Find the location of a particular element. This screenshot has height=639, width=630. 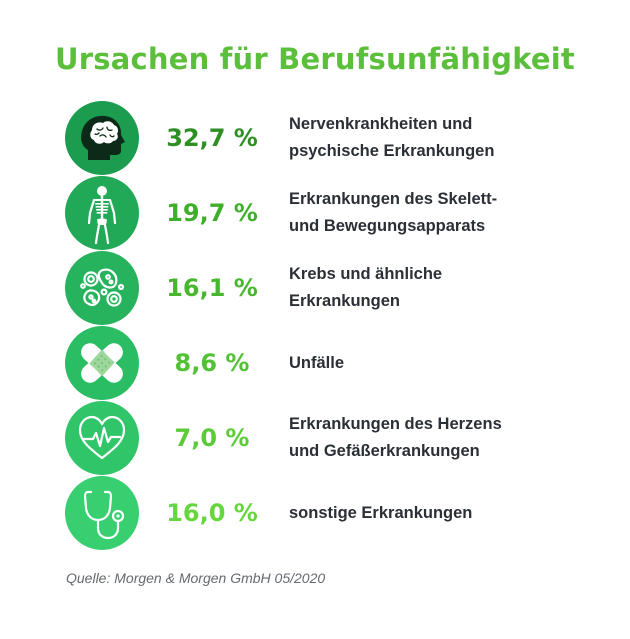

cells-icon is located at coordinates (102, 288).